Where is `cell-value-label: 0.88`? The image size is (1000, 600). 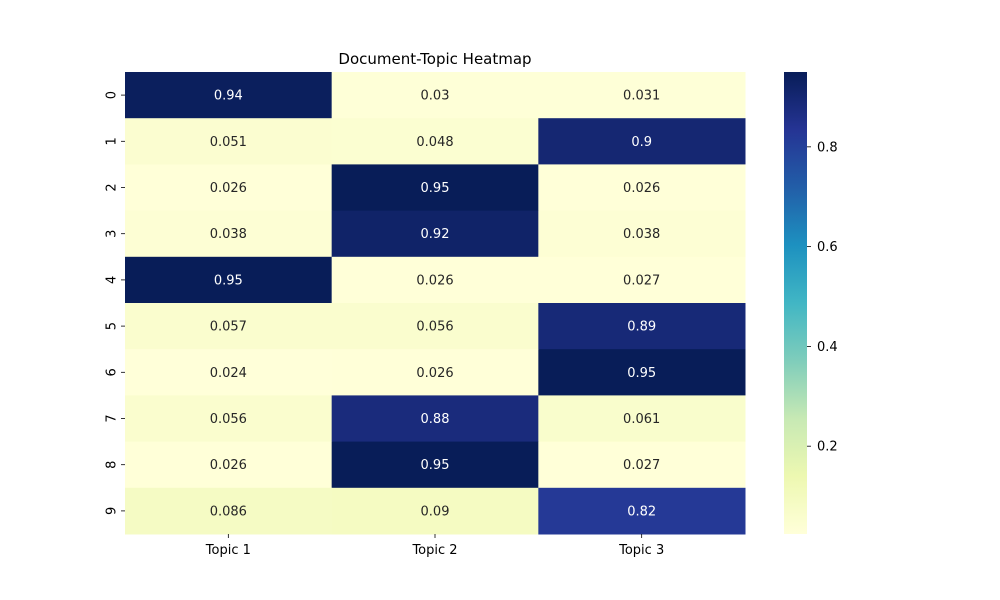
cell-value-label: 0.88 is located at coordinates (435, 419).